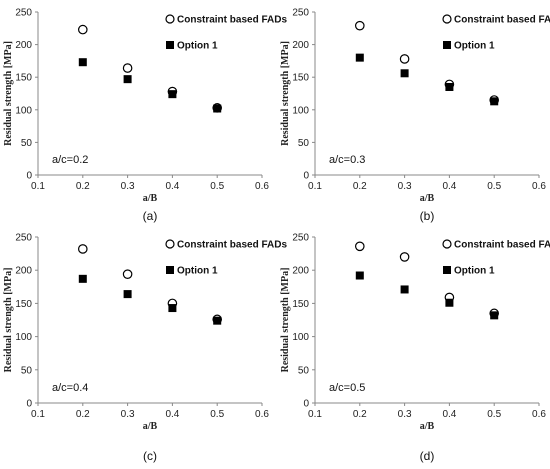 This screenshot has width=550, height=469. Describe the element at coordinates (70, 388) in the screenshot. I see `aspect-ratio-annotation: a/c=0.4` at that location.